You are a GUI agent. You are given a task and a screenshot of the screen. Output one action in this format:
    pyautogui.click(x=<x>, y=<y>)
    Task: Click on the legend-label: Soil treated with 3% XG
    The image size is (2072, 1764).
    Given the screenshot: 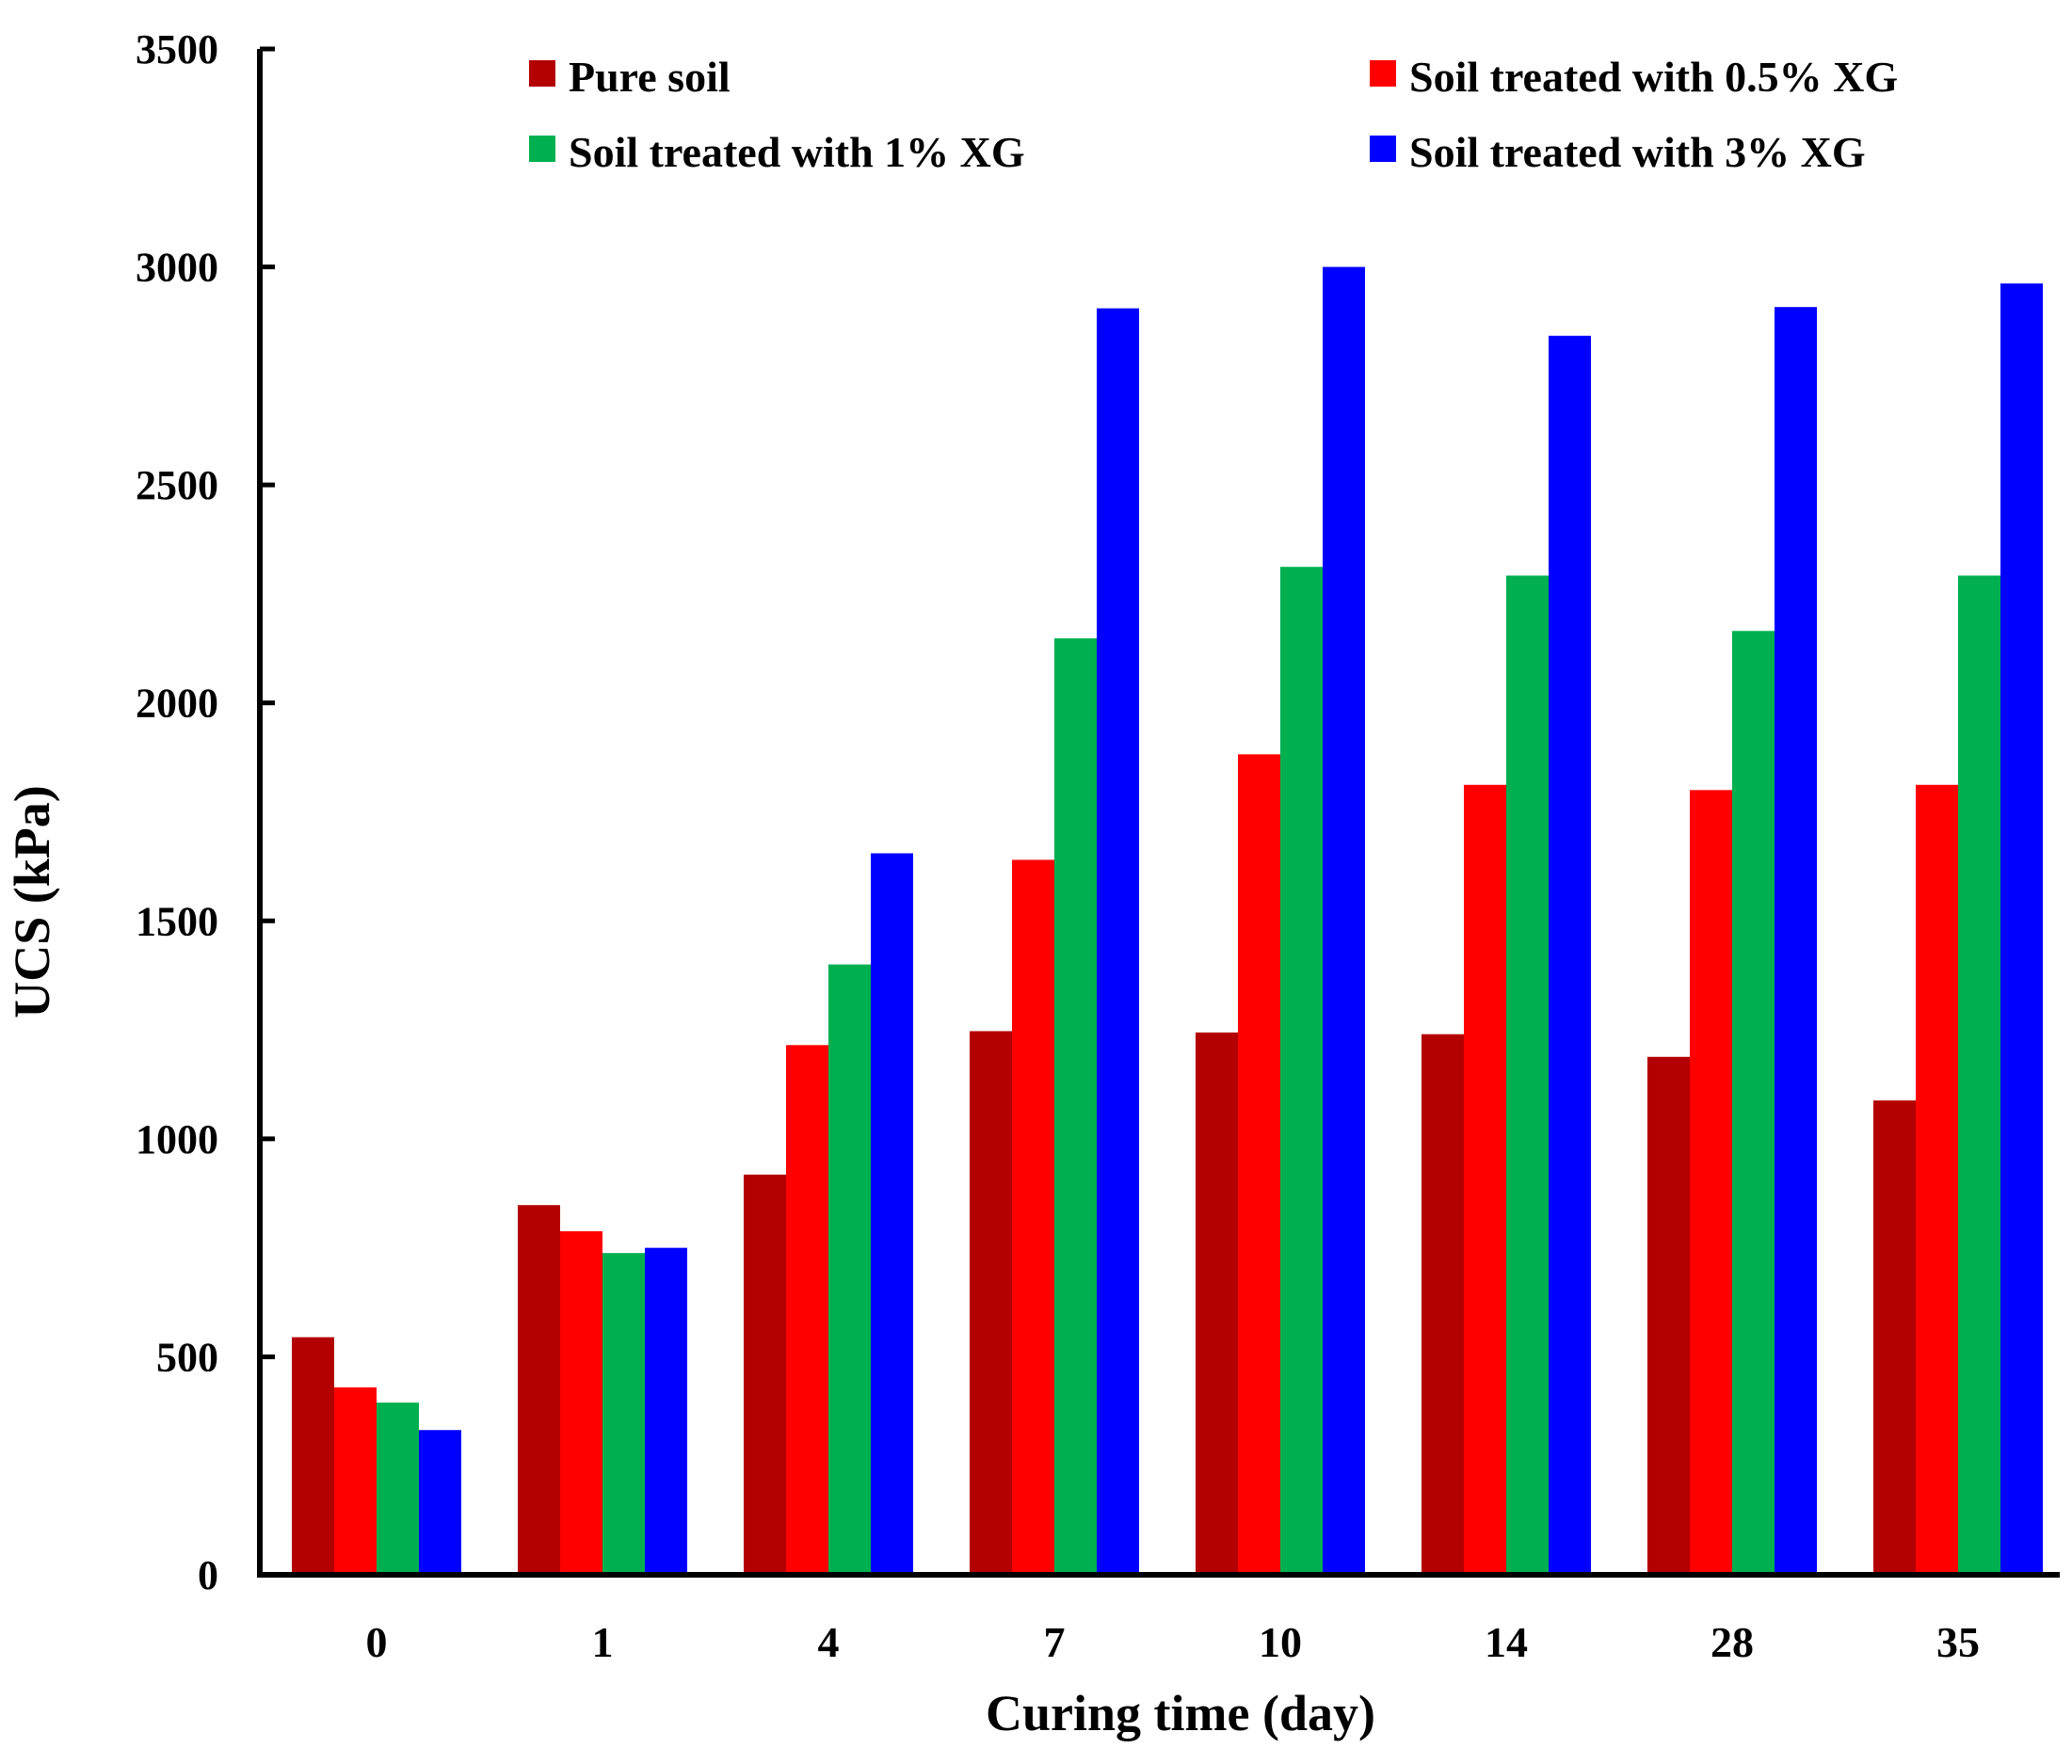 What is the action you would take?
    pyautogui.click(x=1637, y=152)
    